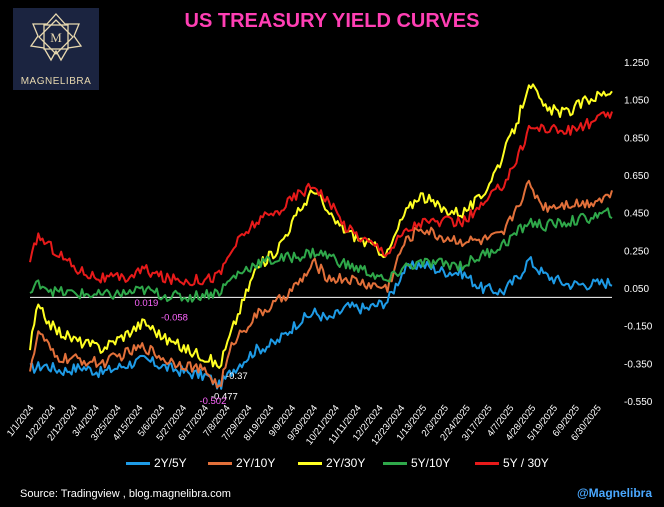  Describe the element at coordinates (636, 101) in the screenshot. I see `y-tick-label: 1.050` at that location.